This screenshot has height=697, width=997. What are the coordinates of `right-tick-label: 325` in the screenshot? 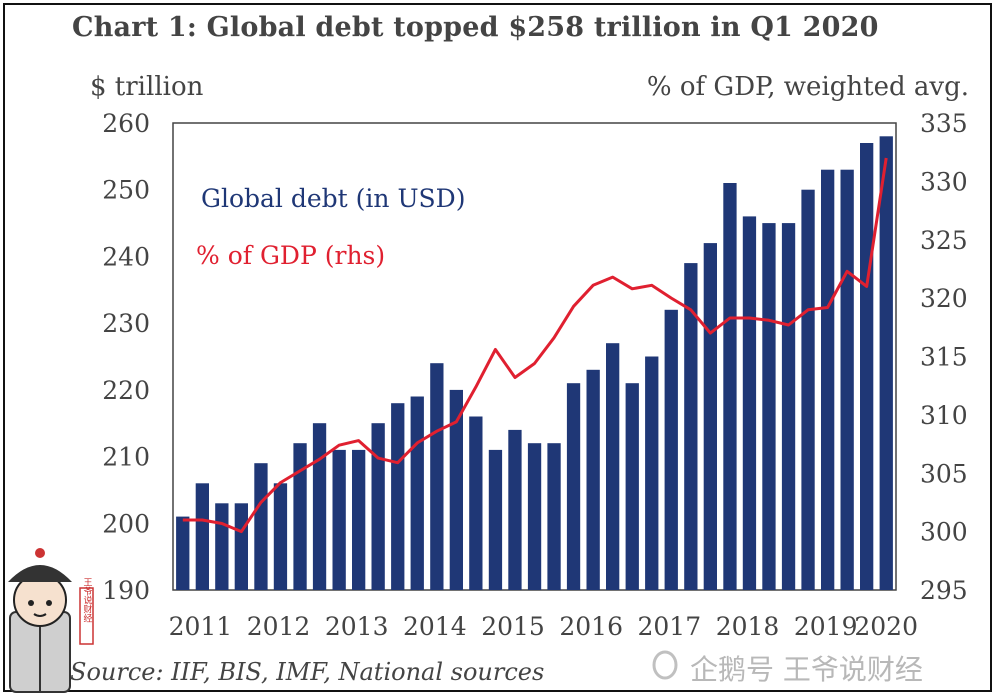 It's located at (944, 240).